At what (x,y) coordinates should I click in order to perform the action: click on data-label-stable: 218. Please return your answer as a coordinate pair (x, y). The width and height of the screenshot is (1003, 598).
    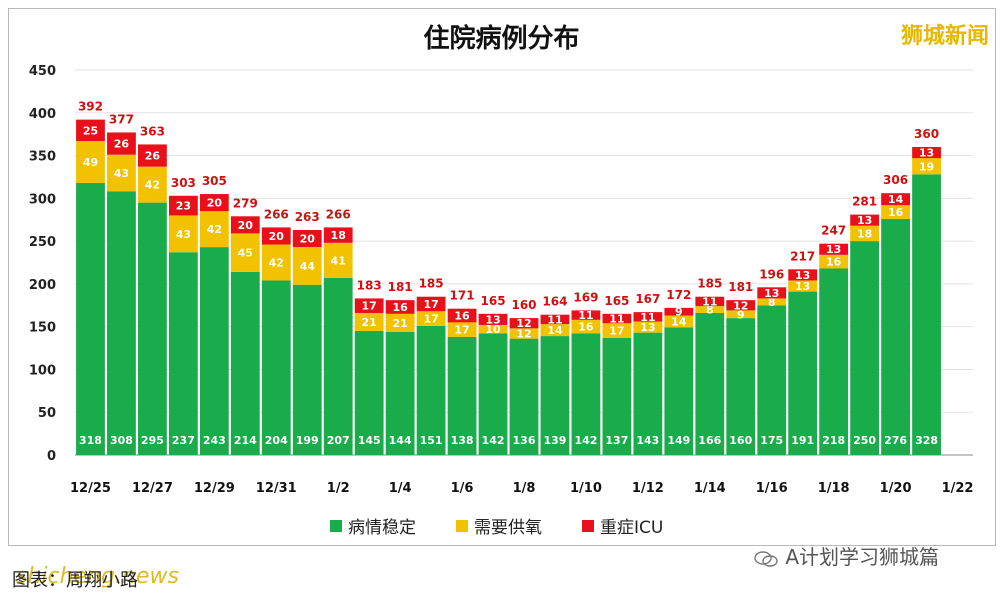
    Looking at the image, I should click on (833, 440).